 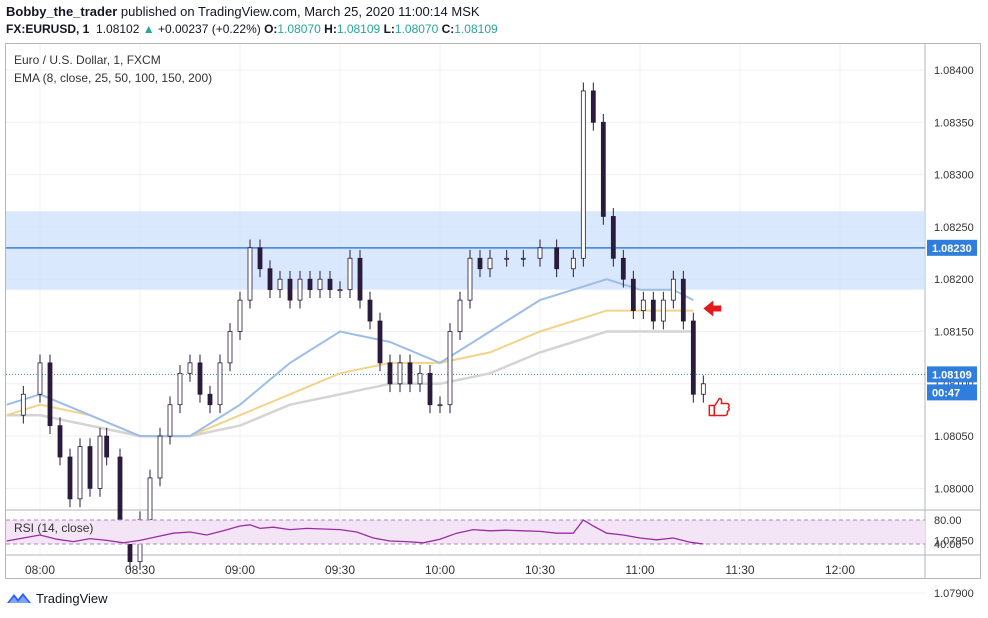 I want to click on ema-legend: EMA (8, close, 25, 50, 100, 150, 200), so click(x=113, y=78).